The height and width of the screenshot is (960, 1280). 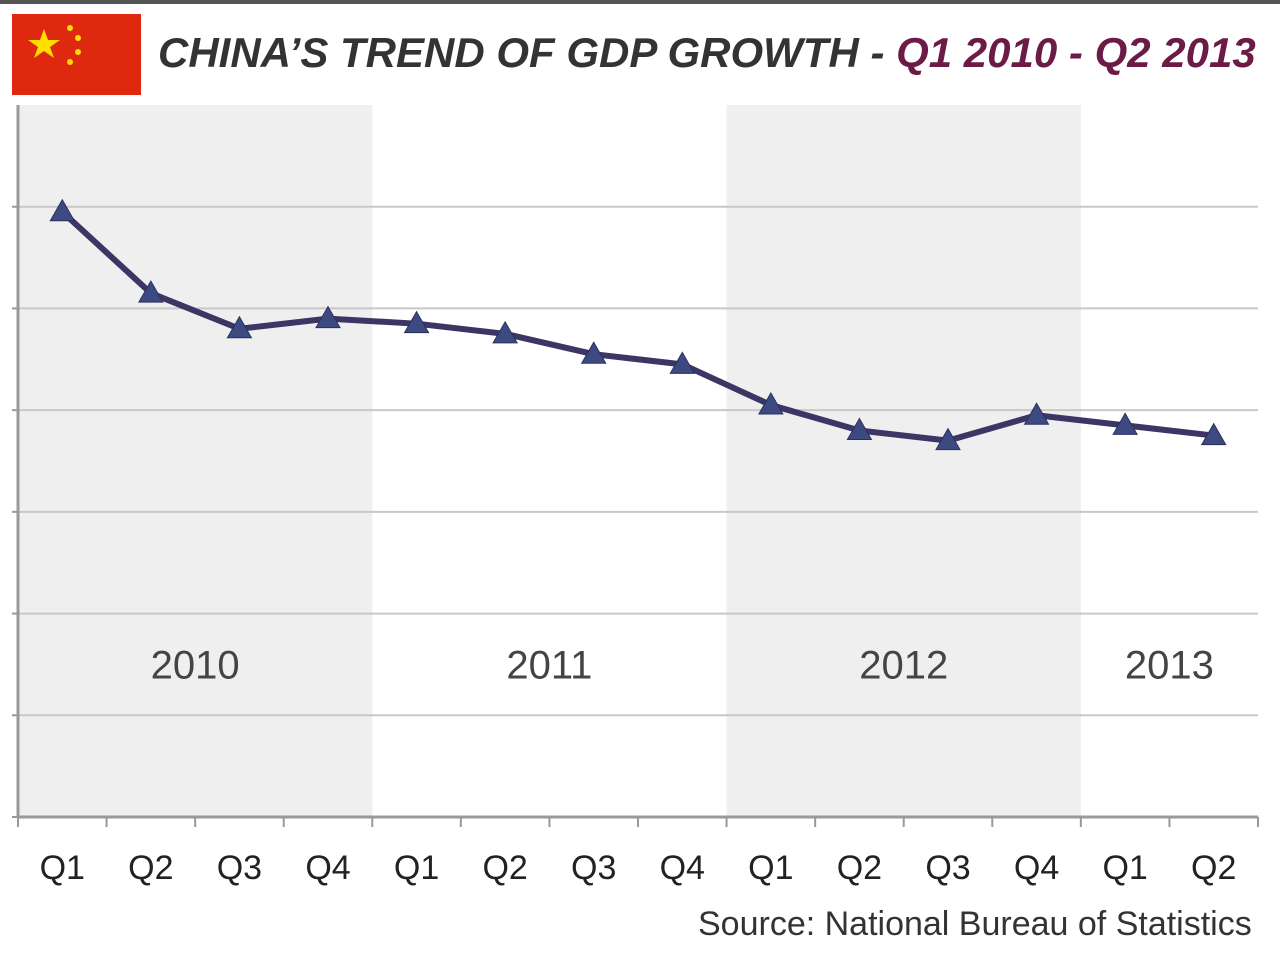 I want to click on top-border, so click(x=640, y=2).